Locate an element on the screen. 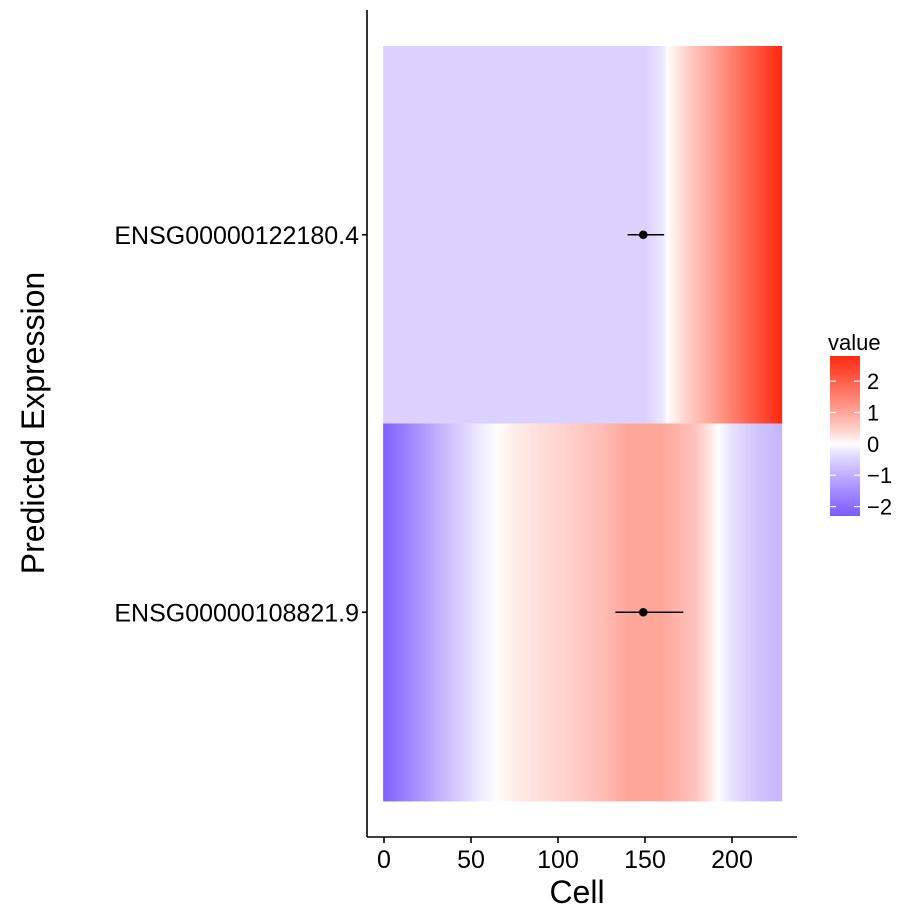  x-axis-ticks: 0 50 100 150 200 is located at coordinates (565, 855).